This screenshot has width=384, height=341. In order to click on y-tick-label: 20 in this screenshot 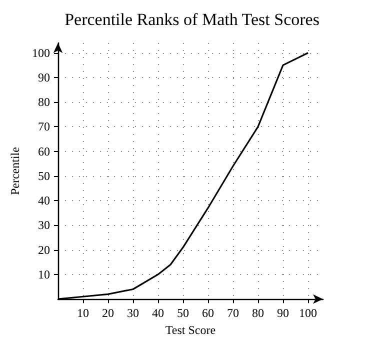, I will do `click(44, 249)`.